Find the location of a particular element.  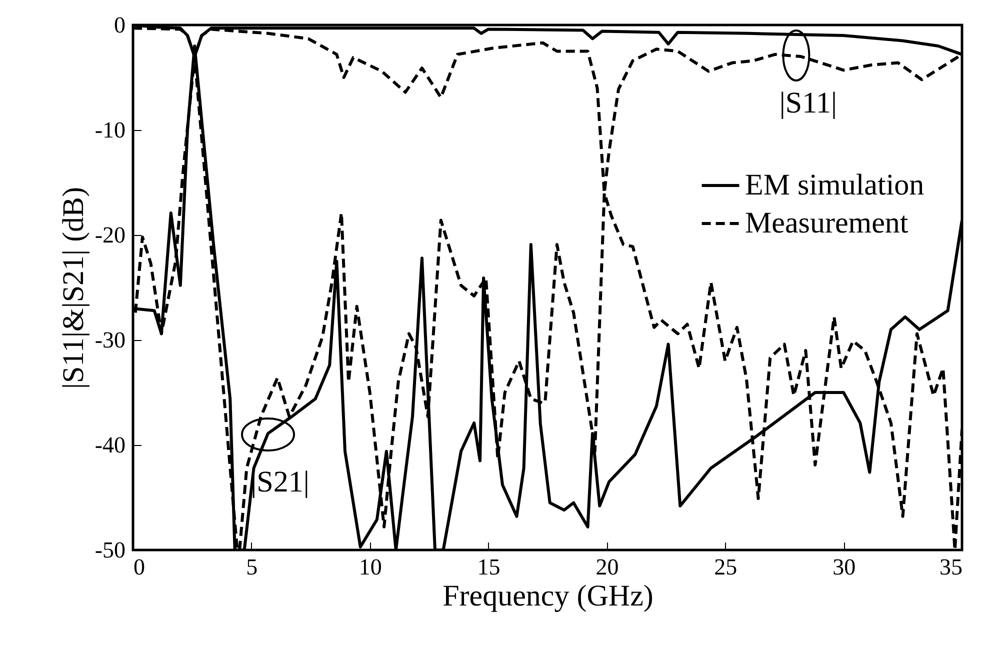

x-tick-label: 0 is located at coordinates (139, 567).